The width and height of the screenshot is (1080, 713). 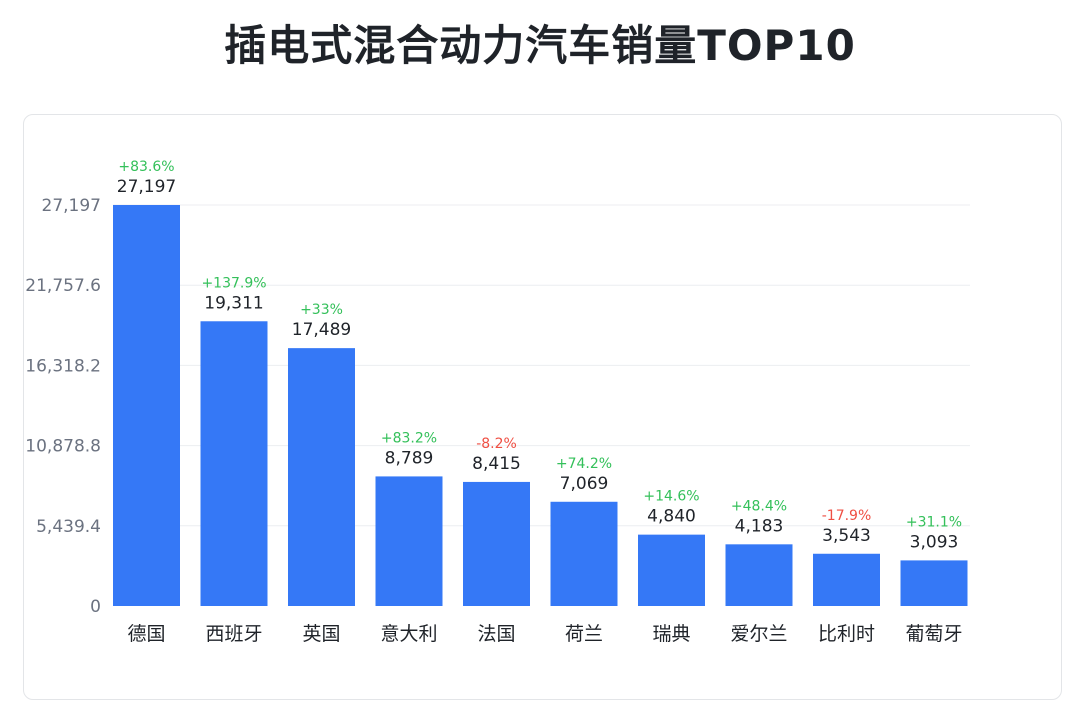 What do you see at coordinates (759, 506) in the screenshot?
I see `growth-label: +48.4%` at bounding box center [759, 506].